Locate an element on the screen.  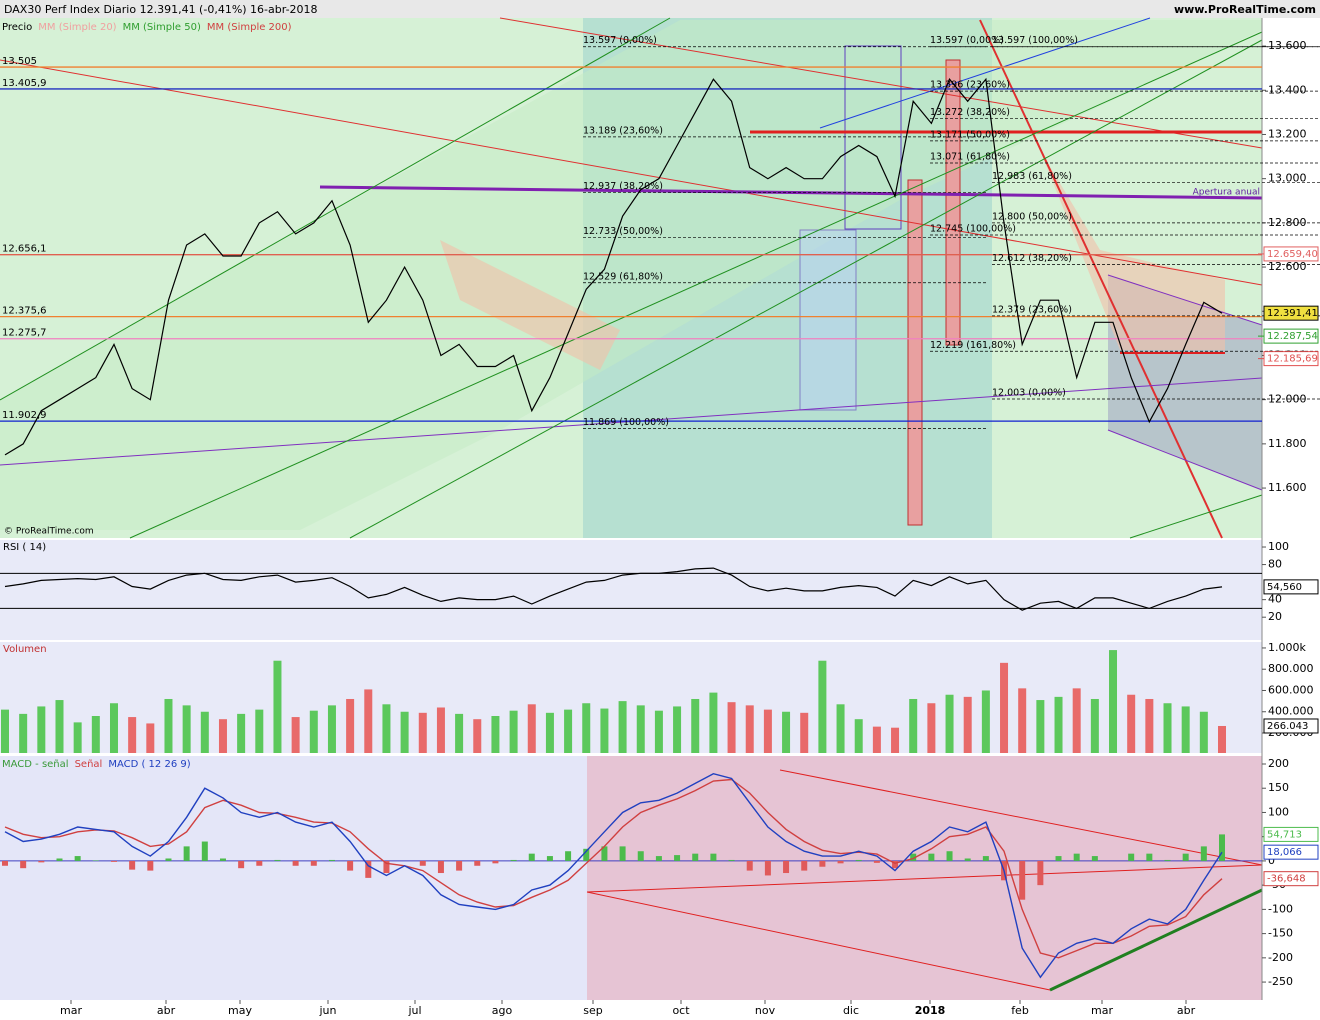
fib-label: 13.071 (61,80%) is located at coordinates (970, 156).